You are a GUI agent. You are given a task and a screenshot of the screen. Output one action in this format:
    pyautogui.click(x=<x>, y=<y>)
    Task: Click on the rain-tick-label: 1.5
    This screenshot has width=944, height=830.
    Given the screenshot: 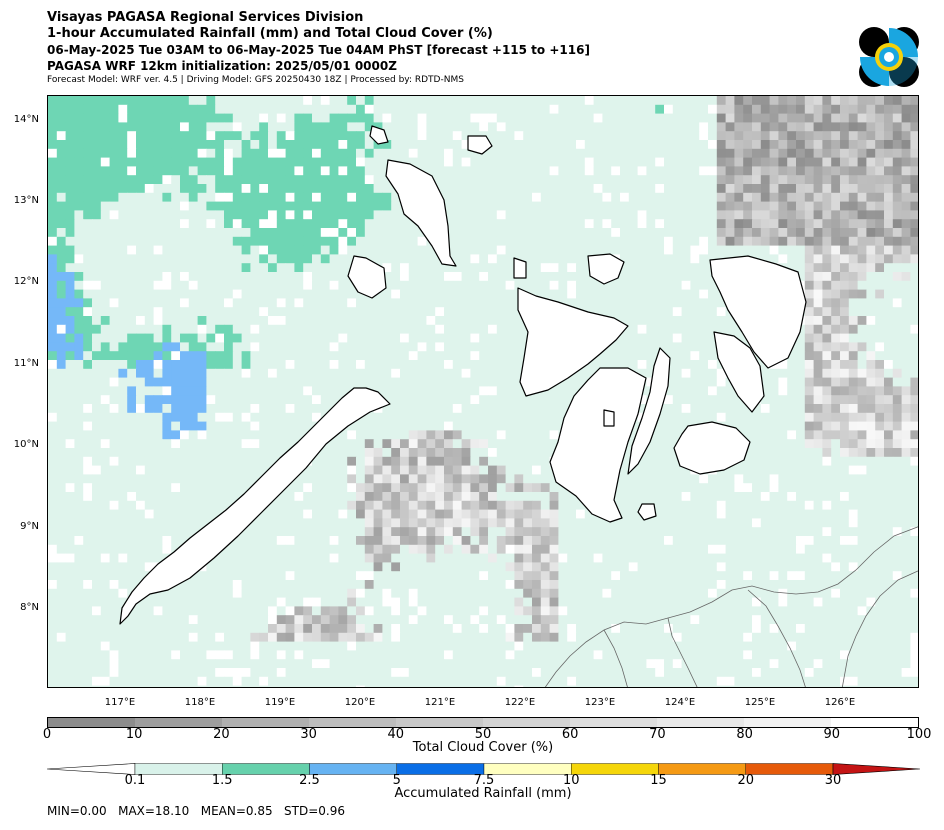 What is the action you would take?
    pyautogui.click(x=222, y=780)
    